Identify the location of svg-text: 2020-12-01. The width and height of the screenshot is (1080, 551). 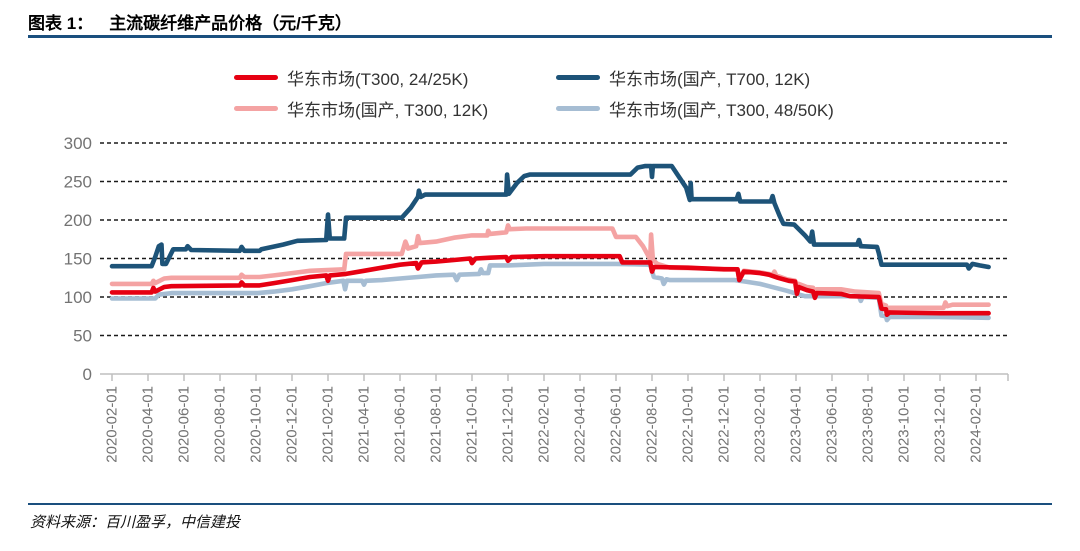
(292, 424).